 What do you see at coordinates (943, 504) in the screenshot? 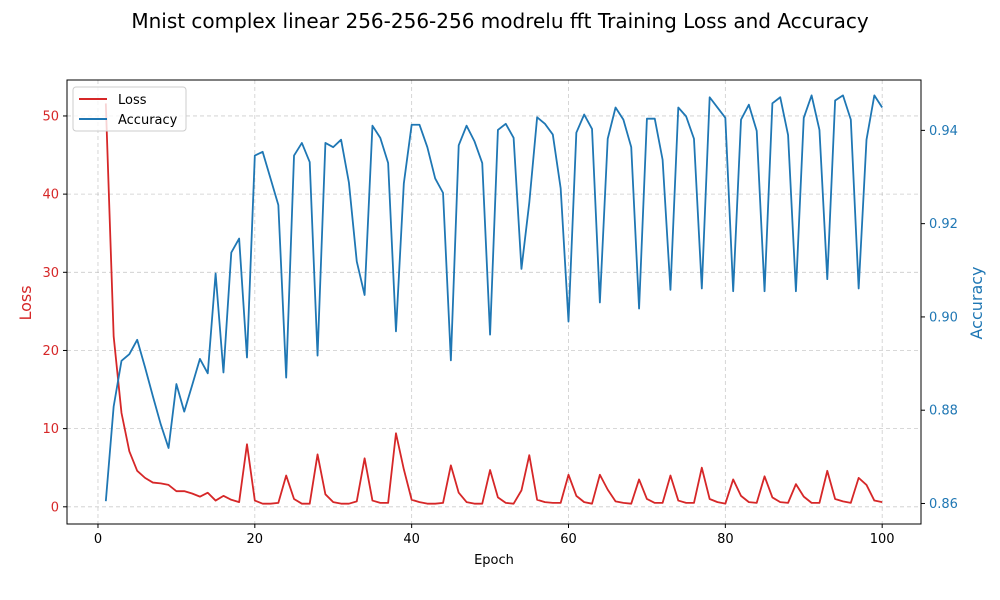
I see `y-right-tick-label: 0.86` at bounding box center [943, 504].